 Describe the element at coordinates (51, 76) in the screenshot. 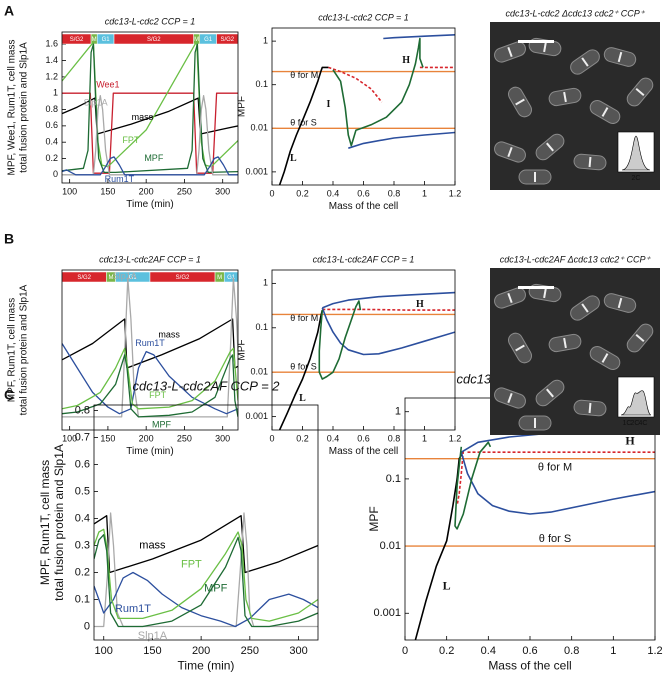

I see `y-tick-label: 1.2` at that location.